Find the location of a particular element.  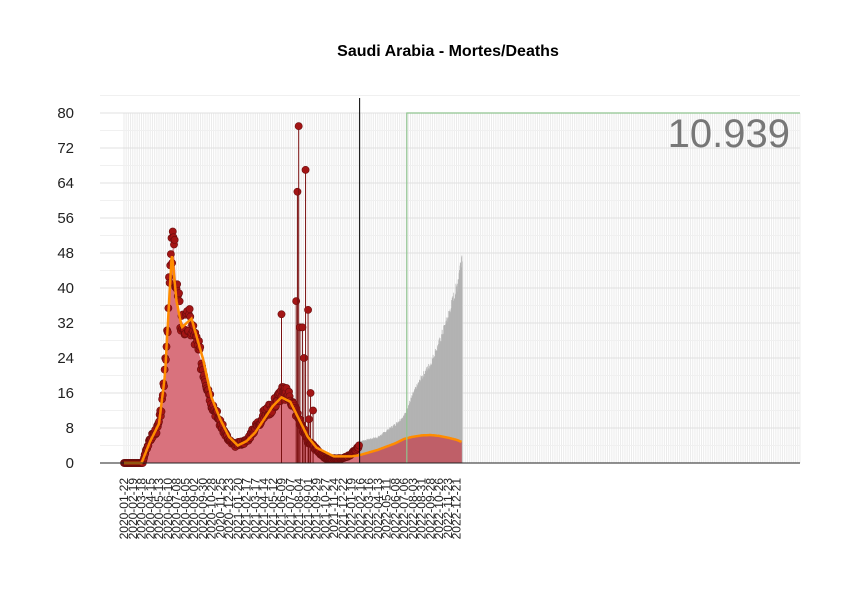

x-tick-label: 2021-09-01 is located at coordinates (308, 509).